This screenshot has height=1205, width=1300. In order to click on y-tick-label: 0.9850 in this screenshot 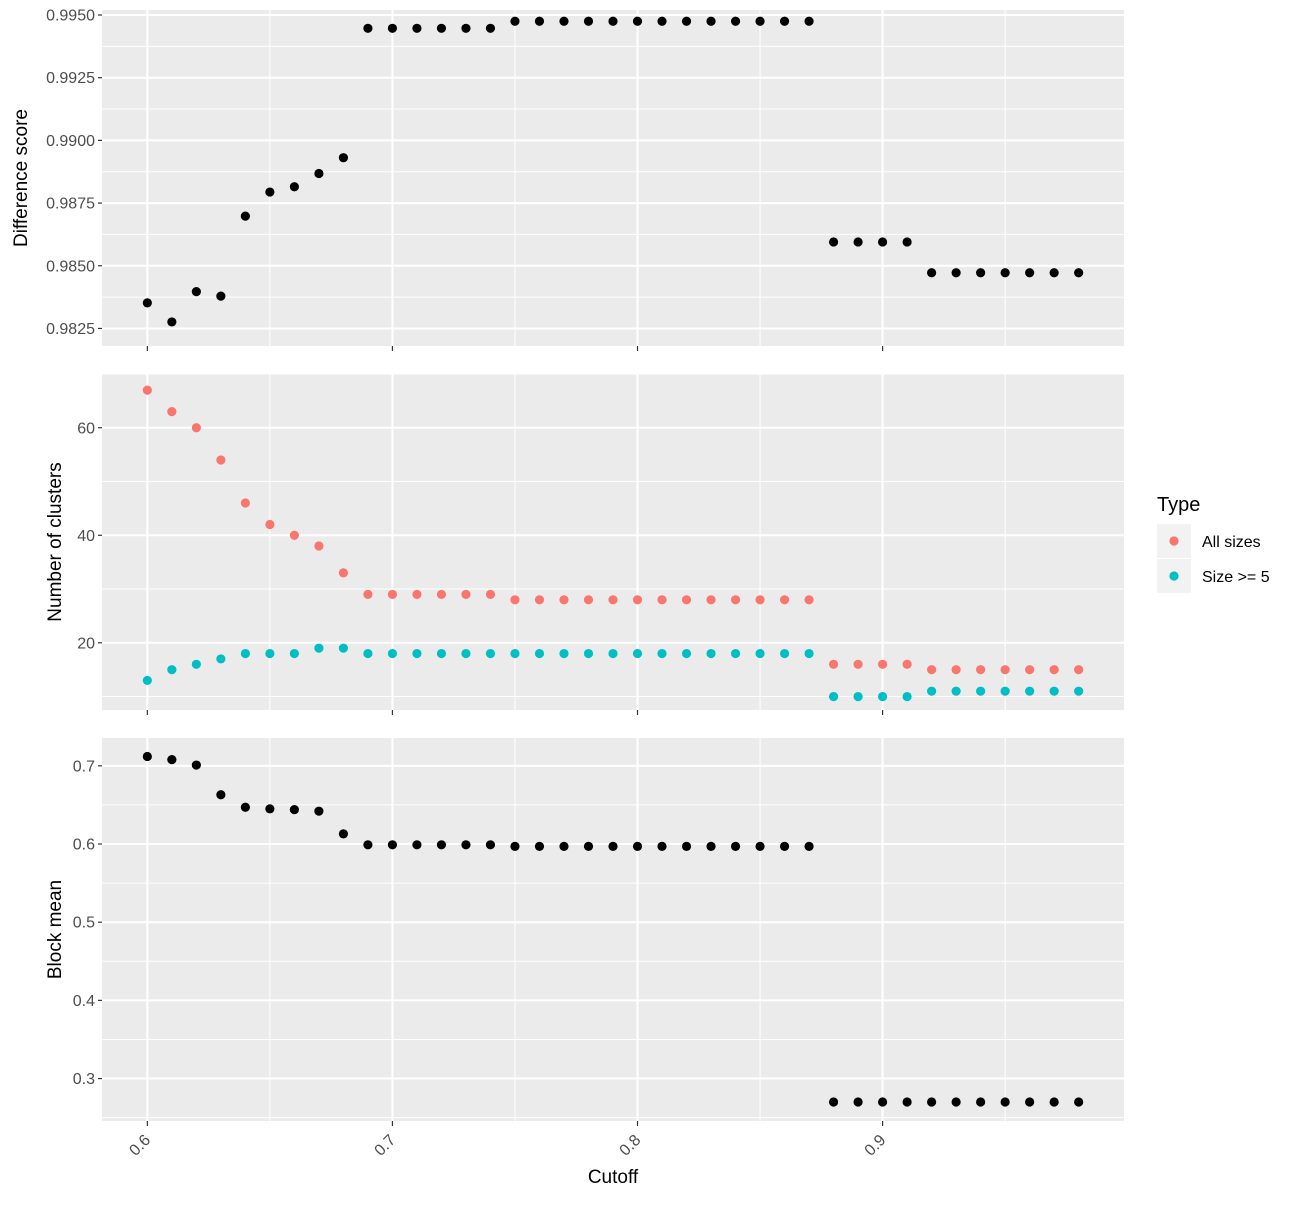, I will do `click(70, 266)`.